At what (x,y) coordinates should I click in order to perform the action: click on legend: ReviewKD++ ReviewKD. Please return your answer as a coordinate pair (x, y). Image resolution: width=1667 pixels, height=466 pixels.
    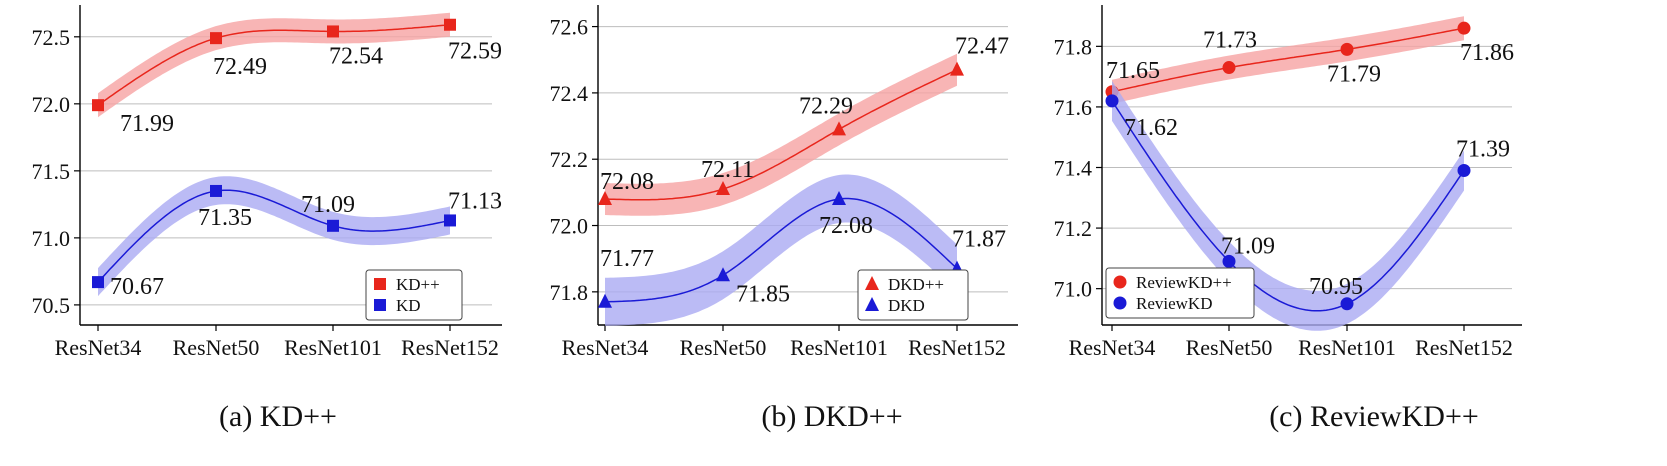
    Looking at the image, I should click on (1180, 293).